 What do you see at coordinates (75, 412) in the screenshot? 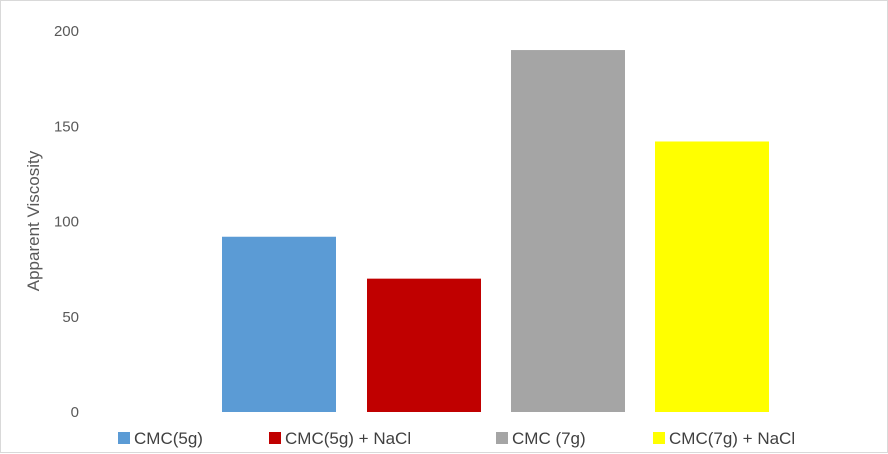
I see `y-tick-label: 0` at bounding box center [75, 412].